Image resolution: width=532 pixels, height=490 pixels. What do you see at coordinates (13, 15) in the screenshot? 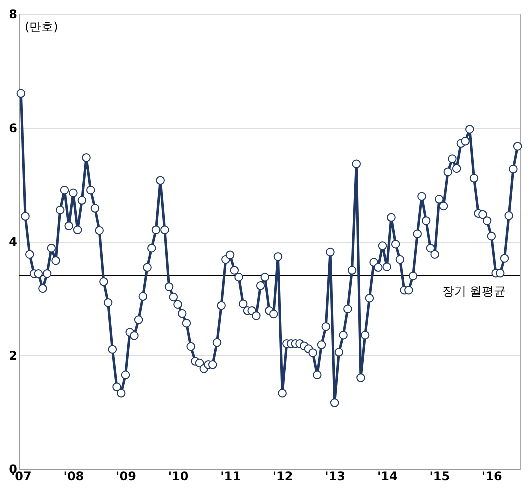
I see `y-tick-label: 8` at bounding box center [13, 15].